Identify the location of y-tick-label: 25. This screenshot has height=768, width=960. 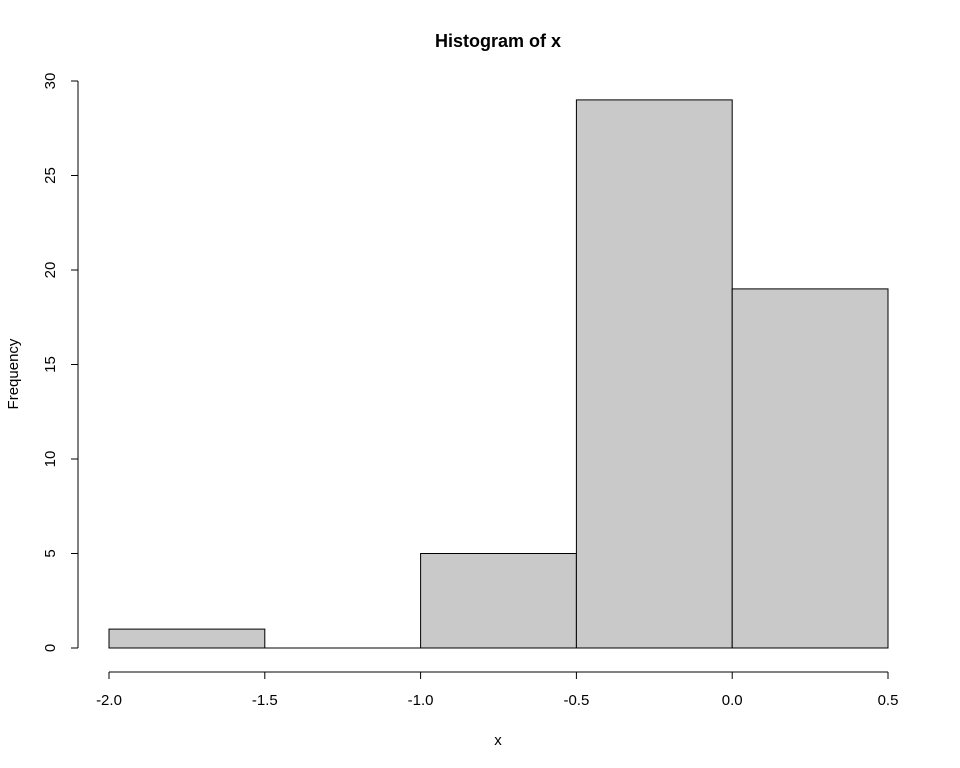
(50, 175).